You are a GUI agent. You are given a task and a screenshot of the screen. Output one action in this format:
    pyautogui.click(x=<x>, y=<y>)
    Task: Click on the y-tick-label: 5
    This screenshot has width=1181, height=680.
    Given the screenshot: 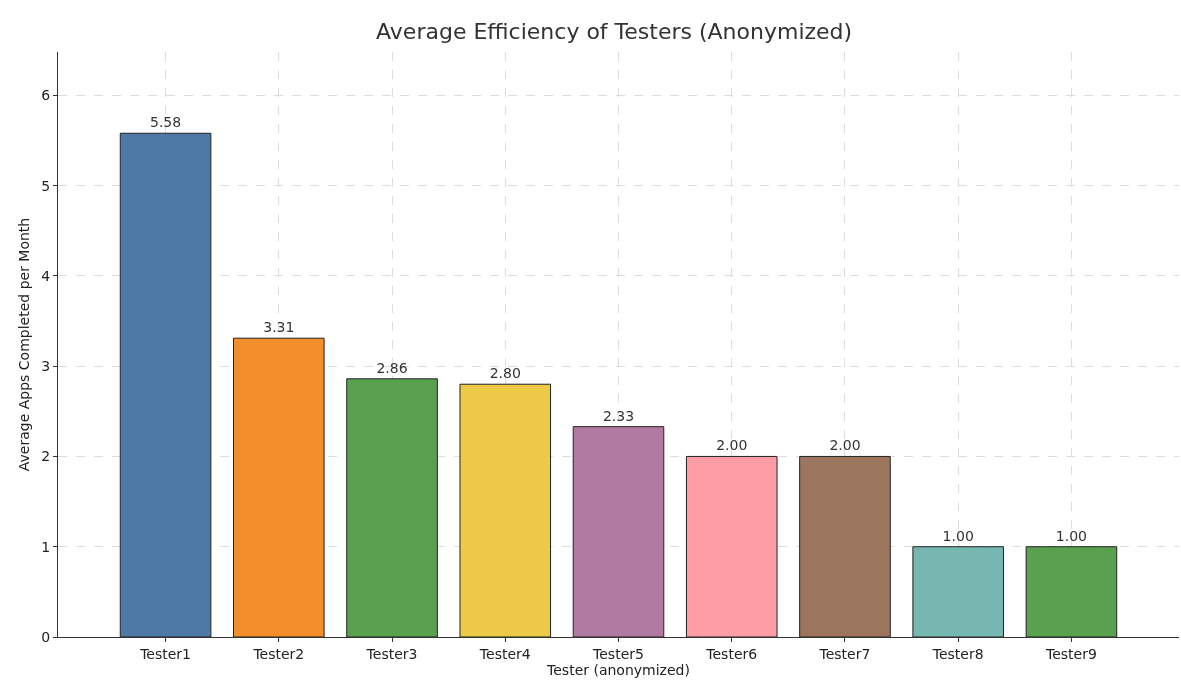 What is the action you would take?
    pyautogui.click(x=46, y=185)
    